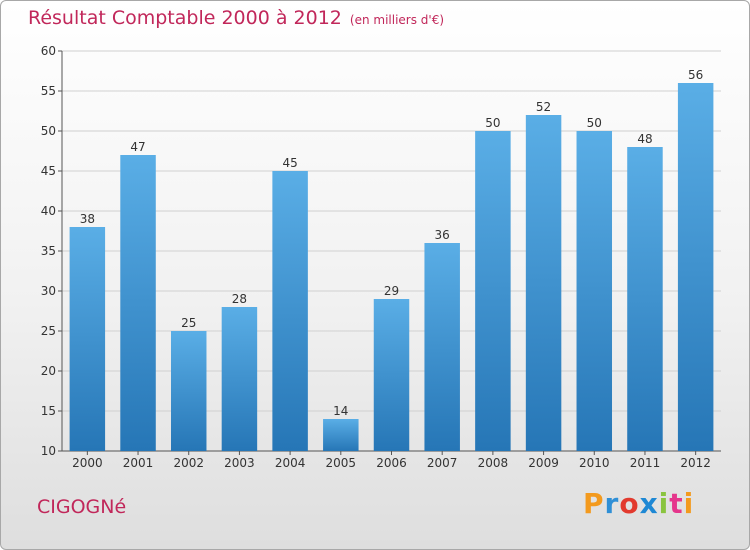 The width and height of the screenshot is (750, 550). I want to click on y-tick-label: 20, so click(48, 371).